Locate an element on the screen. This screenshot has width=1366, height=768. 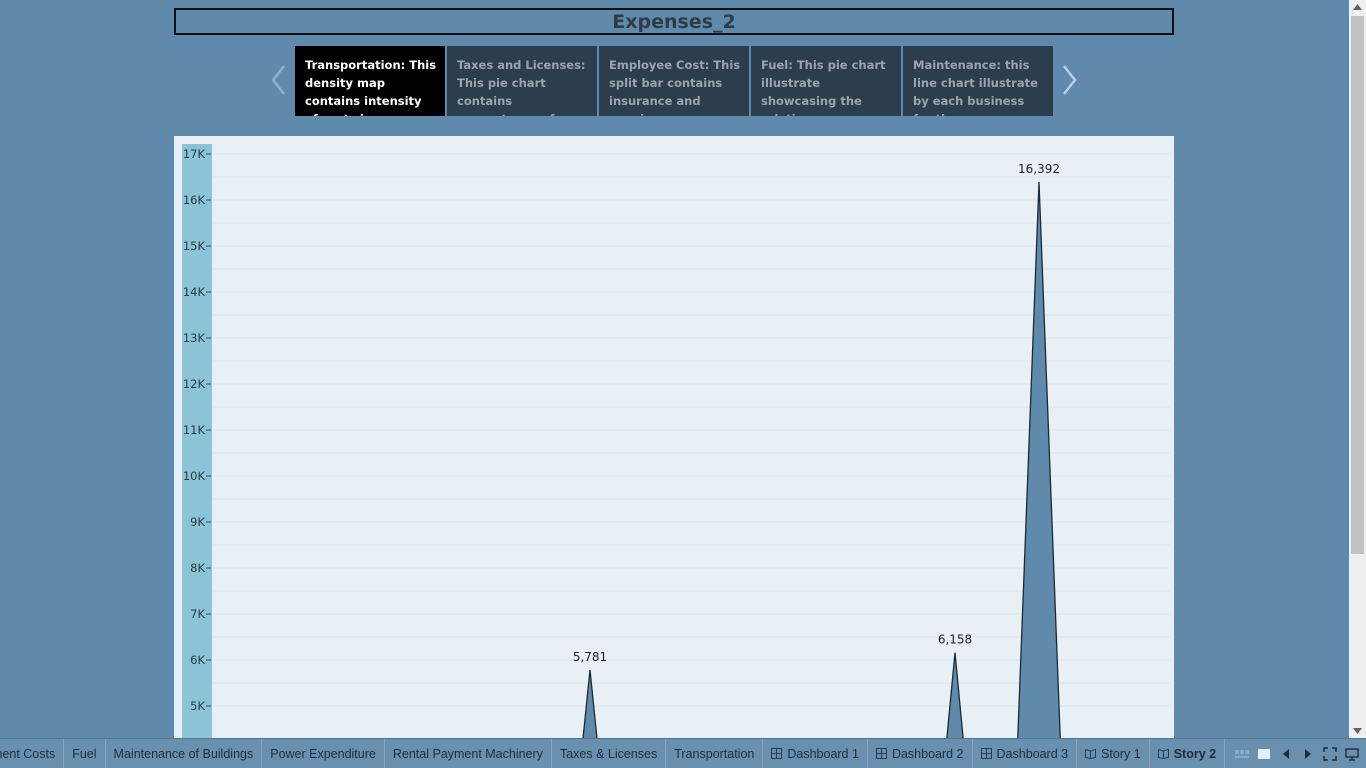
sheet-tab: Power Expenditure is located at coordinates (323, 753).